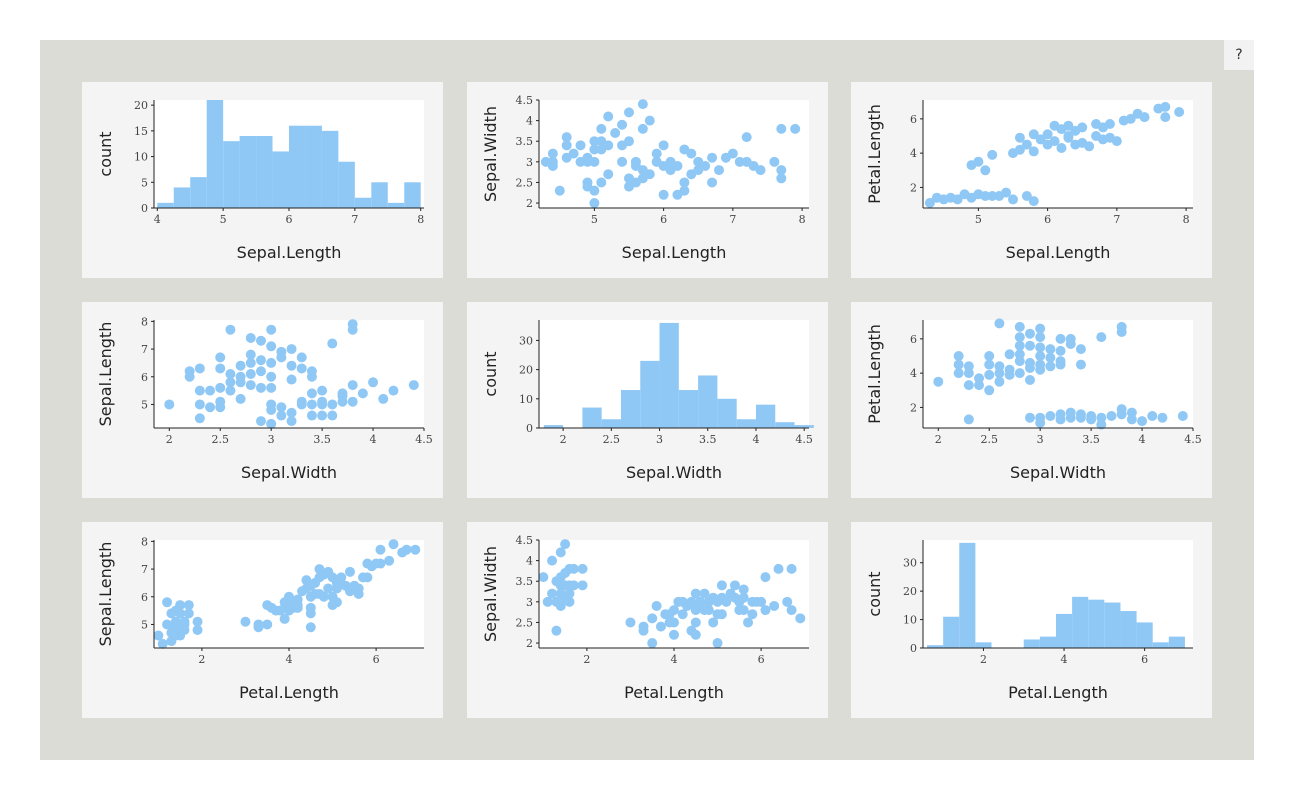 The image size is (1294, 800). What do you see at coordinates (983, 659) in the screenshot?
I see `x-tick-label: 2` at bounding box center [983, 659].